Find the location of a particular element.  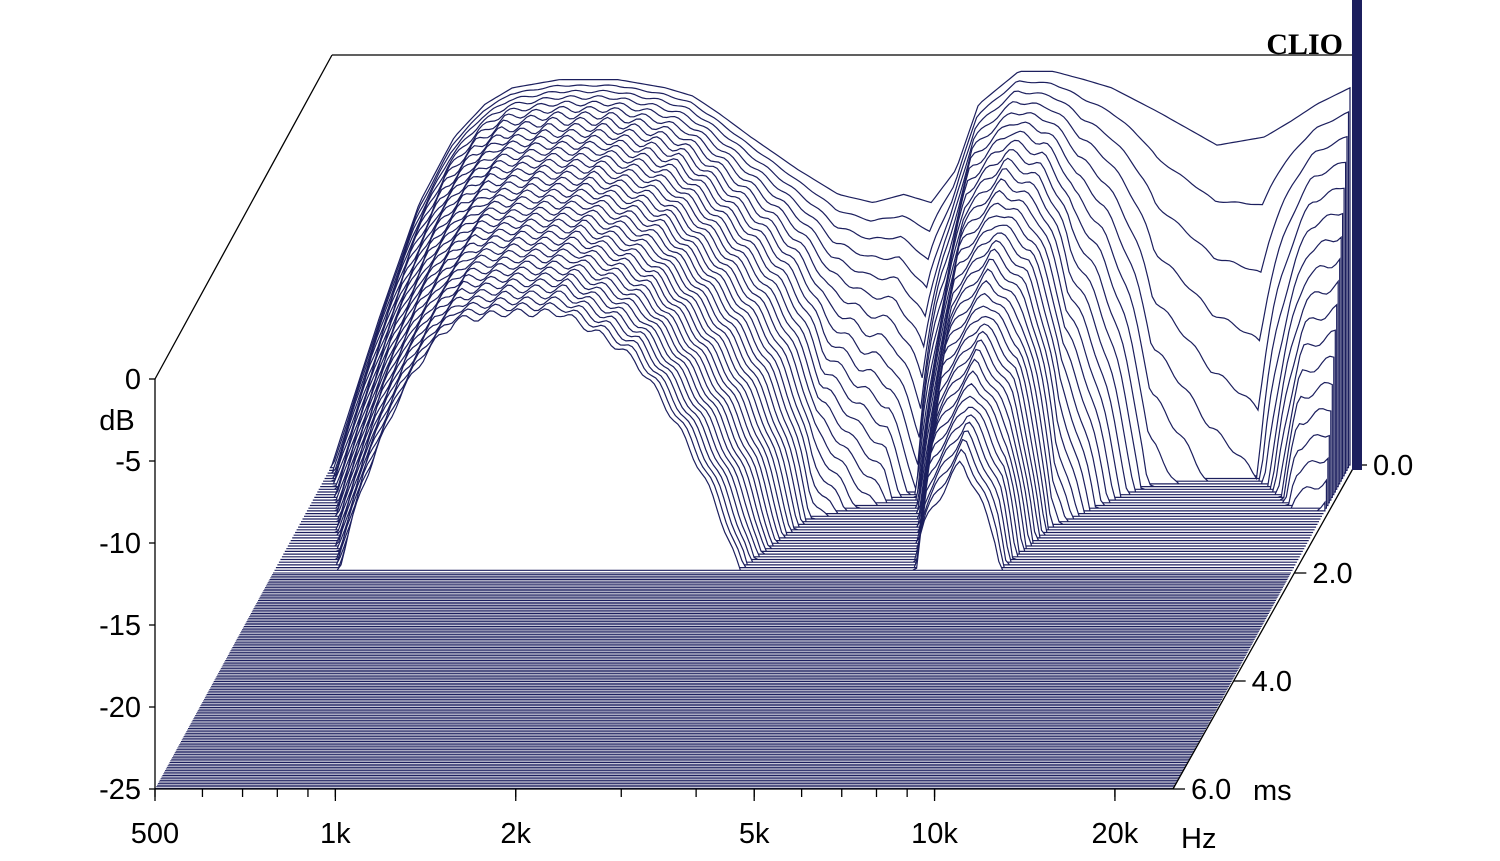

db-tick-label: -25 is located at coordinates (120, 790).